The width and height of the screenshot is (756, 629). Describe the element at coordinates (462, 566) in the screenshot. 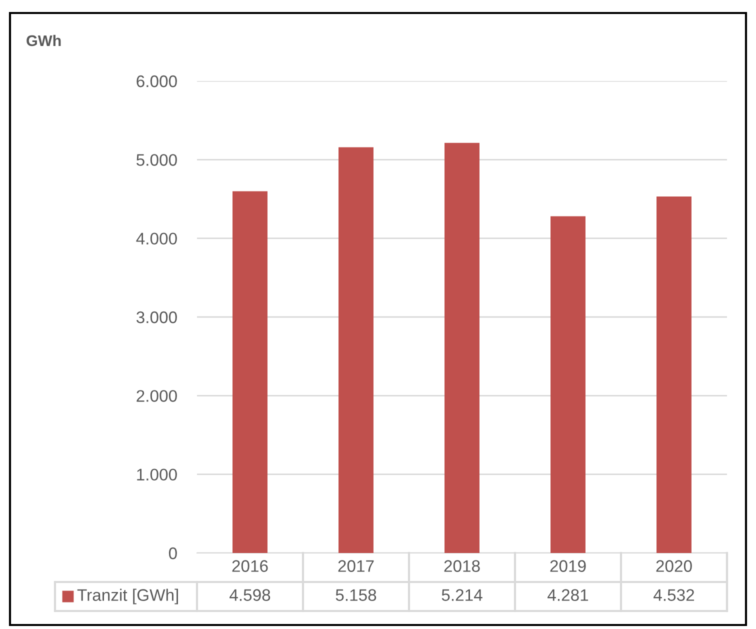

I see `x-tick-label: 2018` at that location.